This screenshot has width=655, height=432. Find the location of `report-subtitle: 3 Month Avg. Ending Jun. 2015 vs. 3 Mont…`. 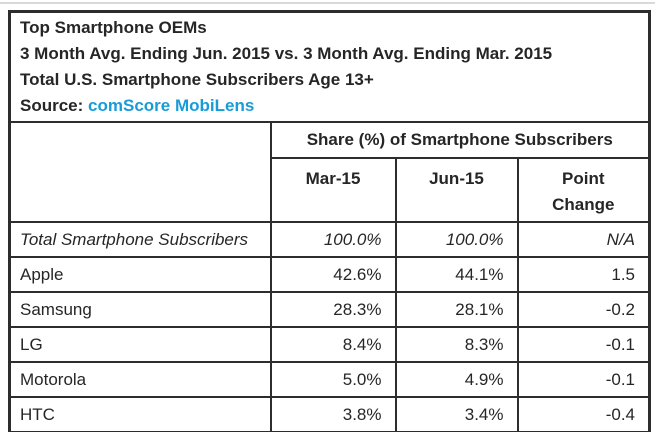

report-subtitle: 3 Month Avg. Ending Jun. 2015 vs. 3 Mont… is located at coordinates (286, 53).